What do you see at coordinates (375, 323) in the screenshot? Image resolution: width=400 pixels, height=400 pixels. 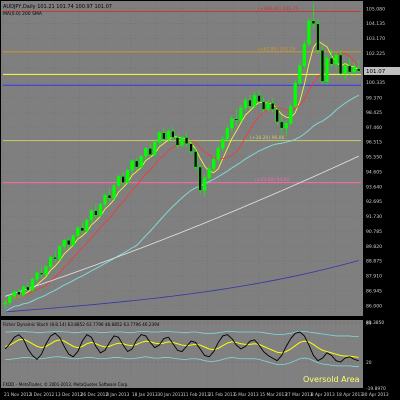 I see `stoch-level-label: 81.3850` at bounding box center [375, 323].